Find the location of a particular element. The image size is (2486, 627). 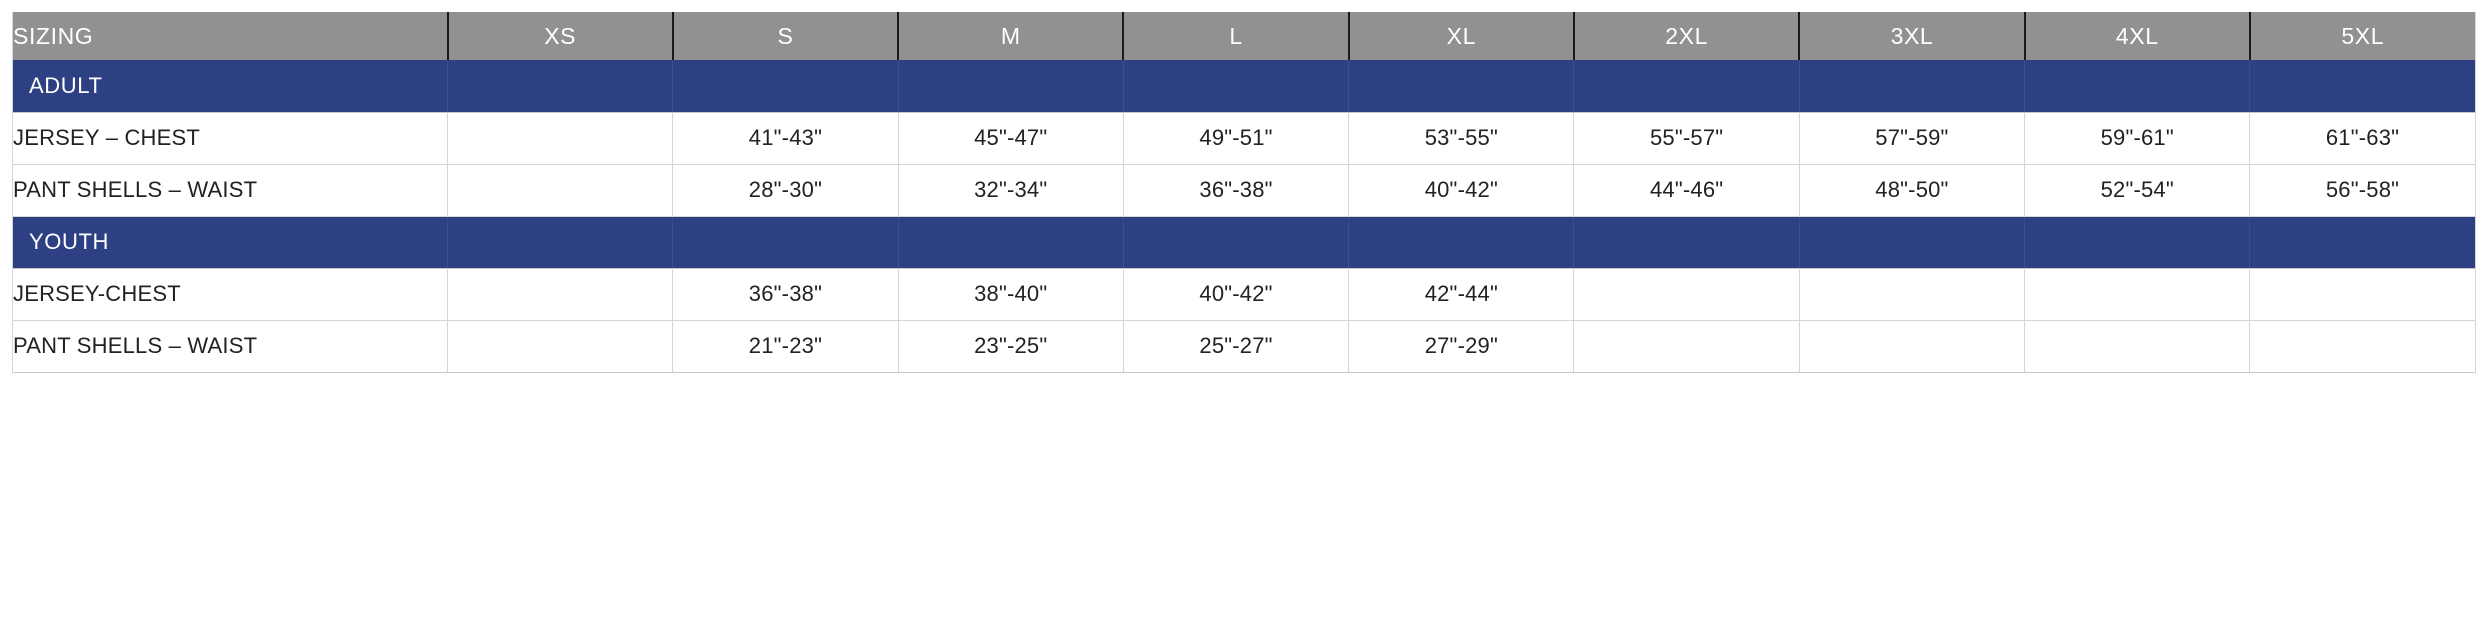

header-row: SIZING XS S M L XL 2XL 3XL 4XL 5XL is located at coordinates (1244, 36).